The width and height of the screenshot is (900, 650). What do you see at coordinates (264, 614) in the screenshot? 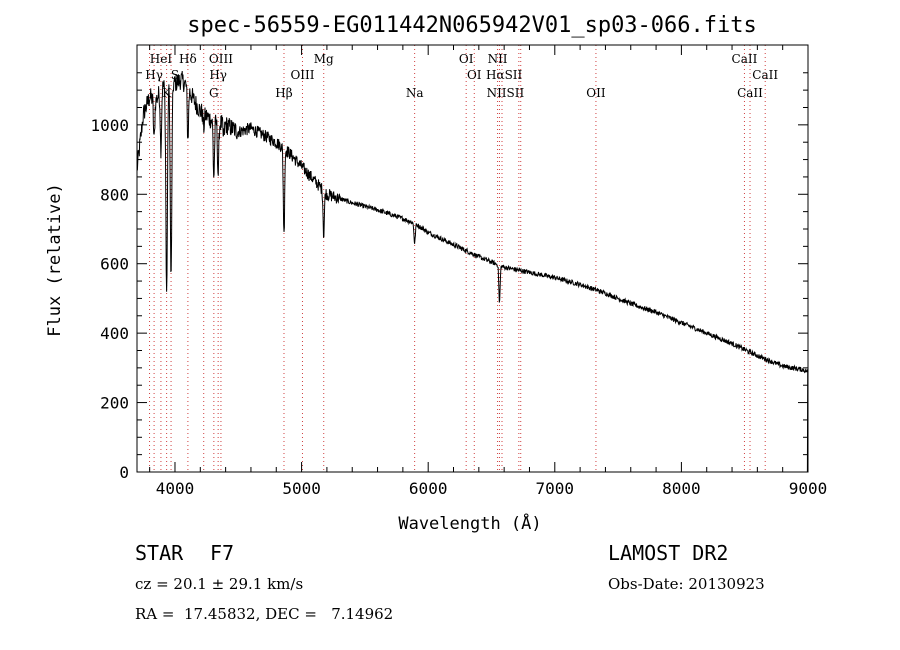
I see `sky-coordinates: RA = 17.45832, DEC = 7.14962` at bounding box center [264, 614].